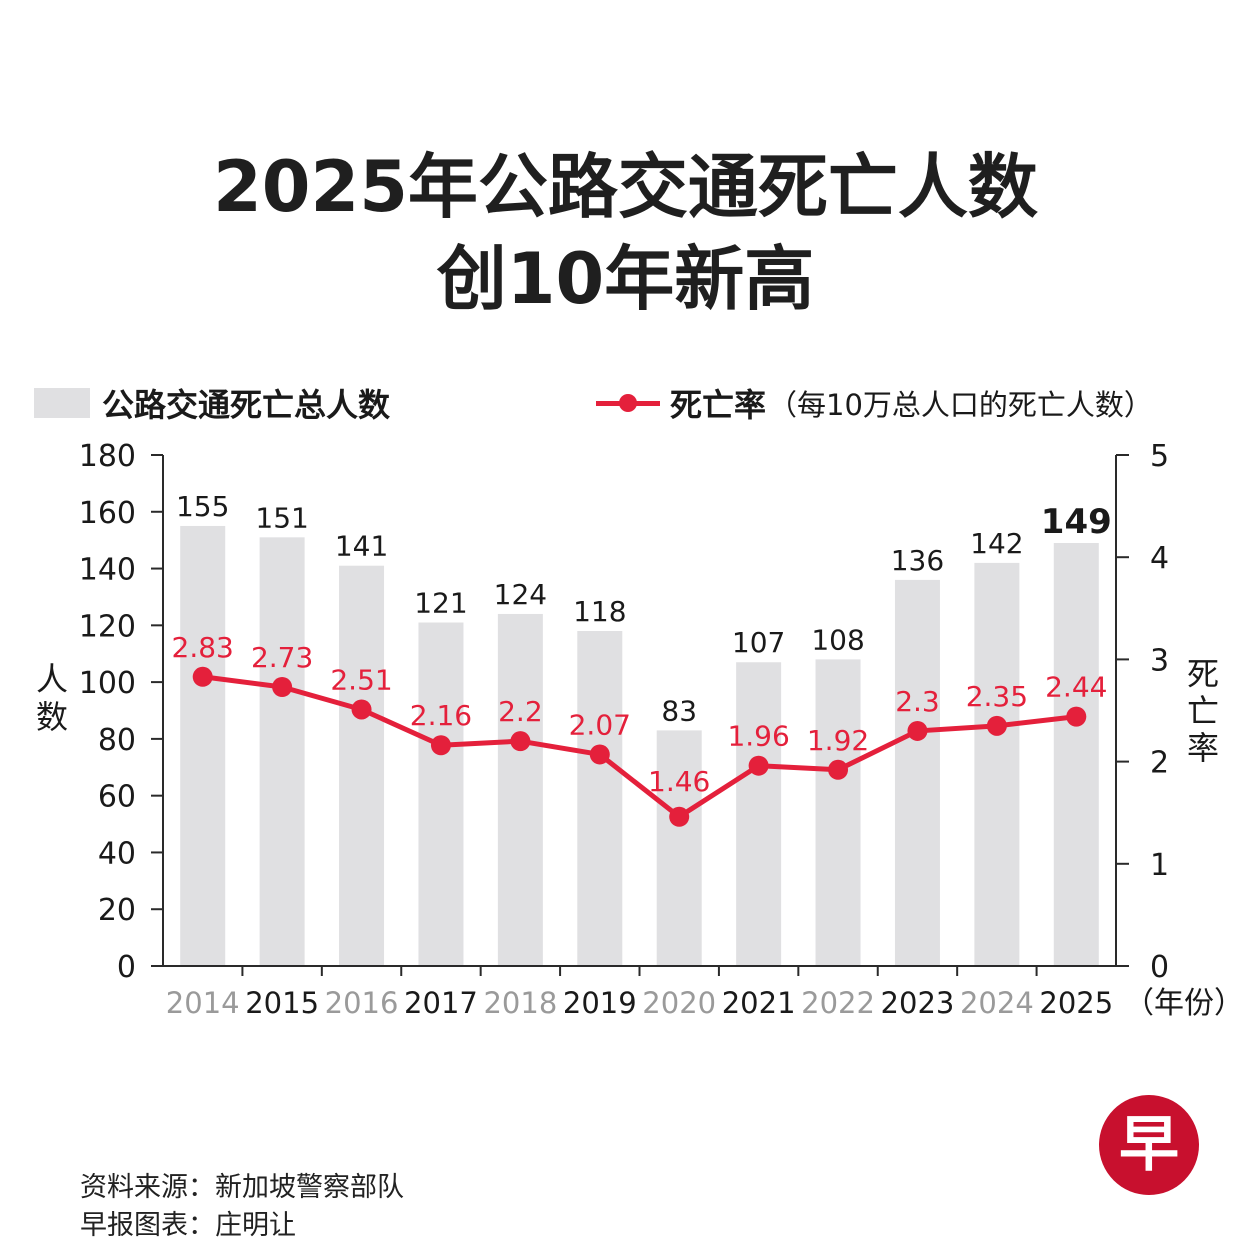 The image size is (1251, 1251). I want to click on rate-point-2021, so click(758, 765).